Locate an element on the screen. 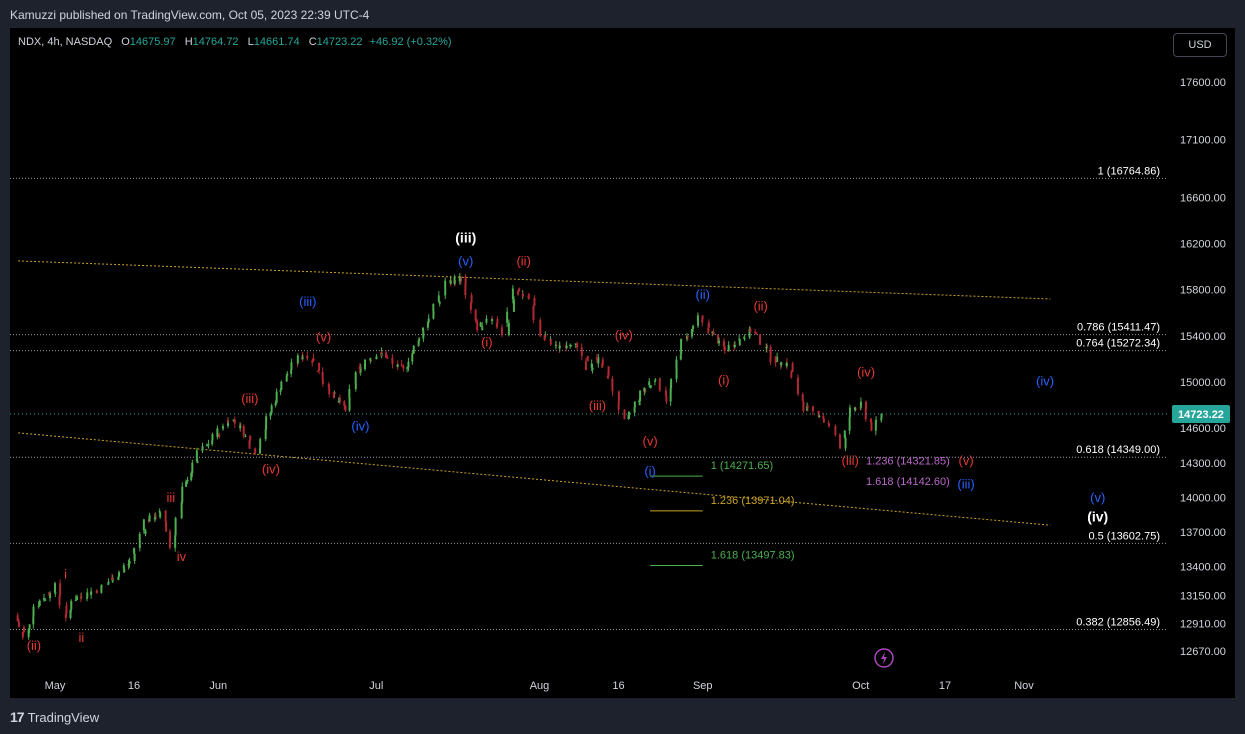  fib-level-label: 0.786 (15411.47) is located at coordinates (1118, 328).